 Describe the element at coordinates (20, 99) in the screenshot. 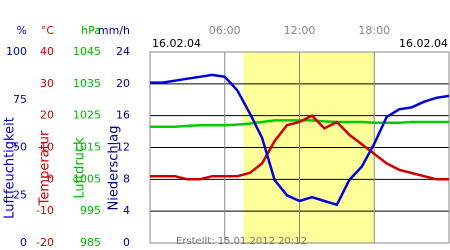

I see `y-tick-label: 75` at that location.